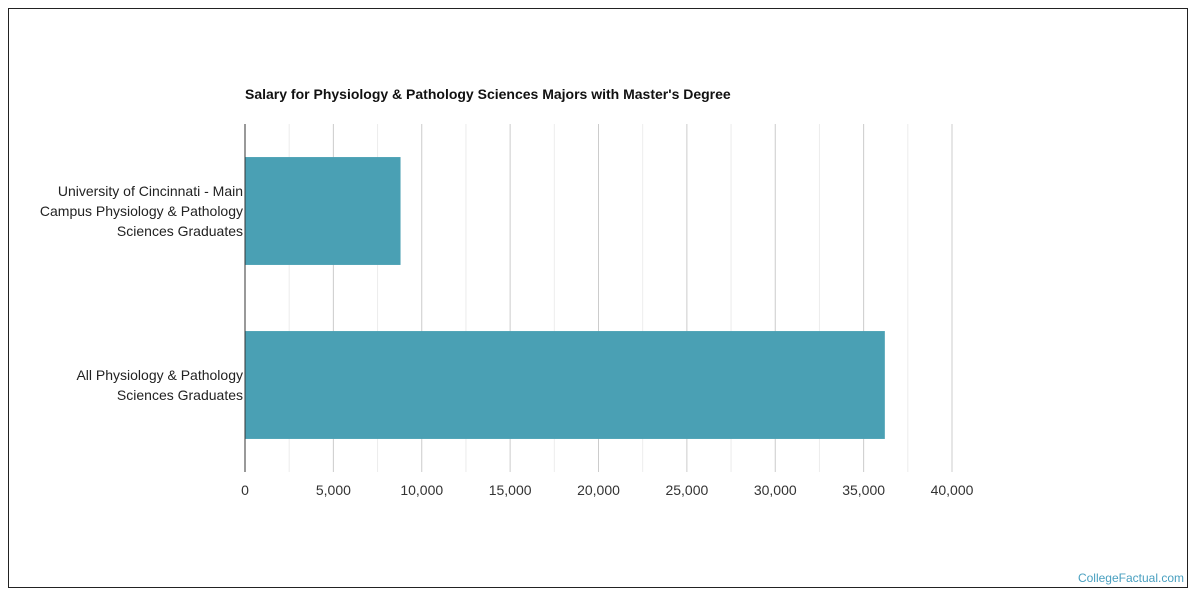 The height and width of the screenshot is (600, 1200). What do you see at coordinates (510, 490) in the screenshot?
I see `x-tick-label: 15,000` at bounding box center [510, 490].